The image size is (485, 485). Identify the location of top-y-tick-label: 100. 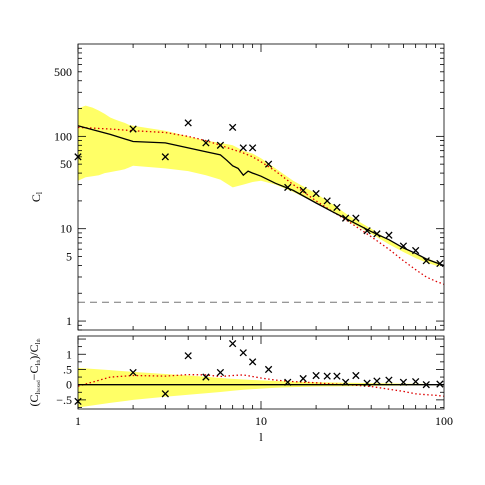
(63, 136).